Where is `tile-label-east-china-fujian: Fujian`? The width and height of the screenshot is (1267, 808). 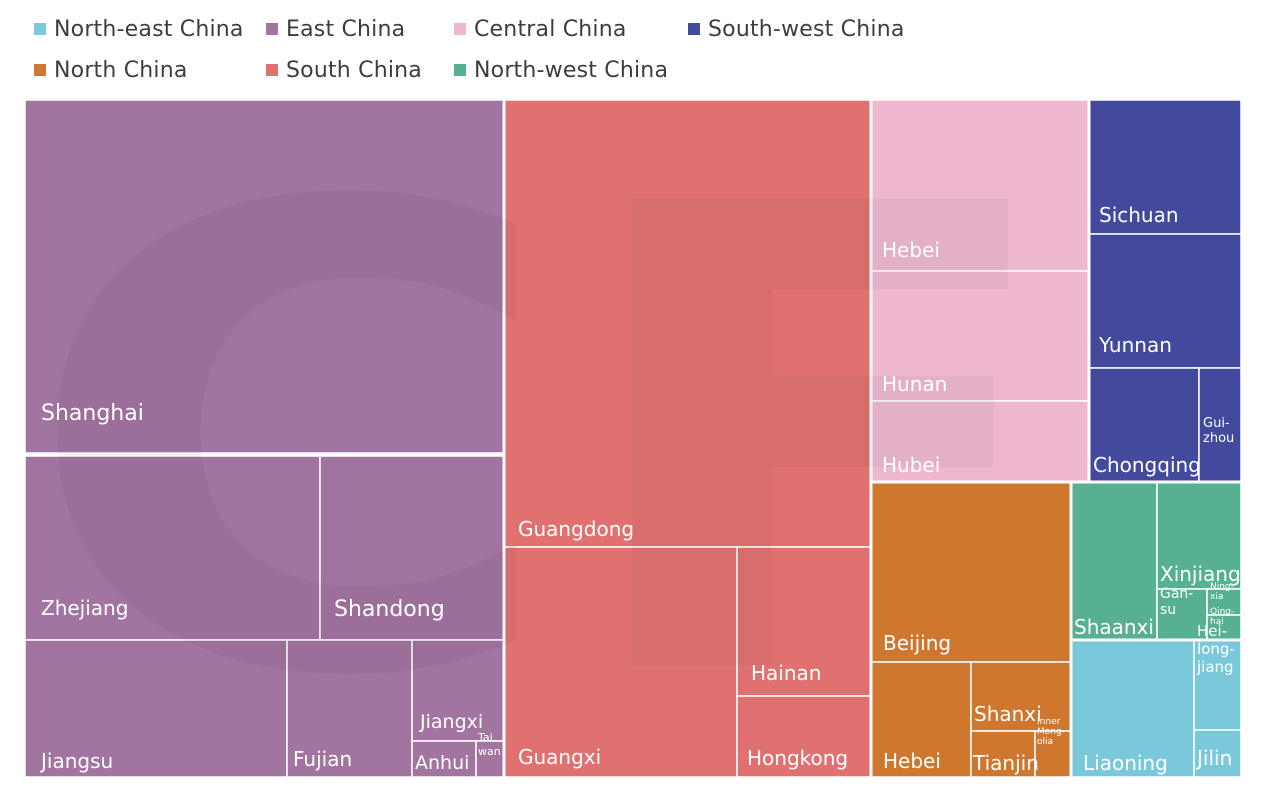
tile-label-east-china-fujian: Fujian is located at coordinates (322, 759).